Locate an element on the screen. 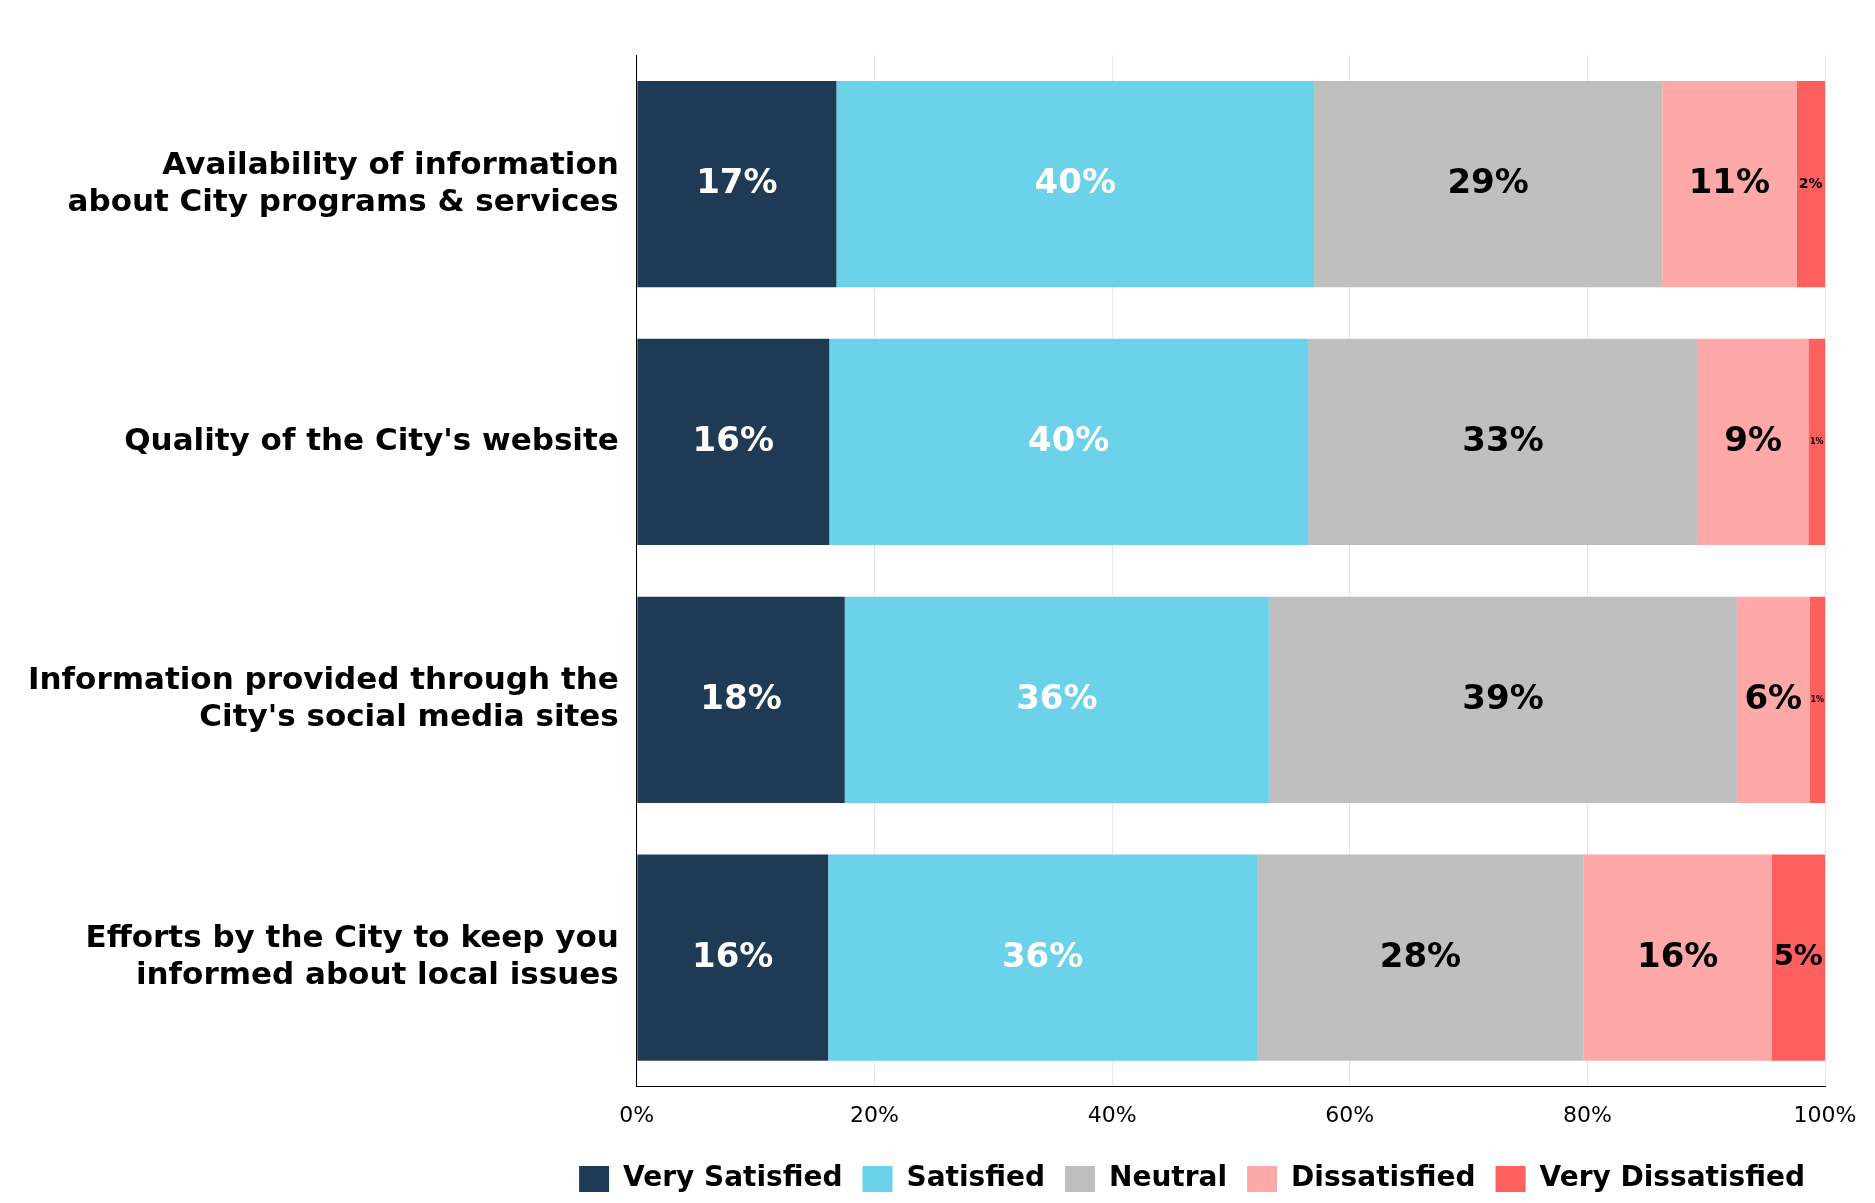 The height and width of the screenshot is (1203, 1875). y-tick-label: Availability of information about City programs & services is located at coordinates (343, 181).